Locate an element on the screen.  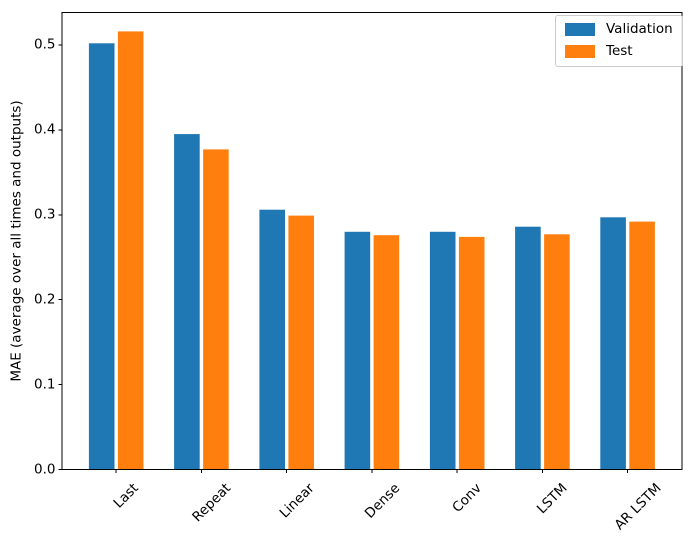
y-tick-label: 0.4 is located at coordinates (45, 129).